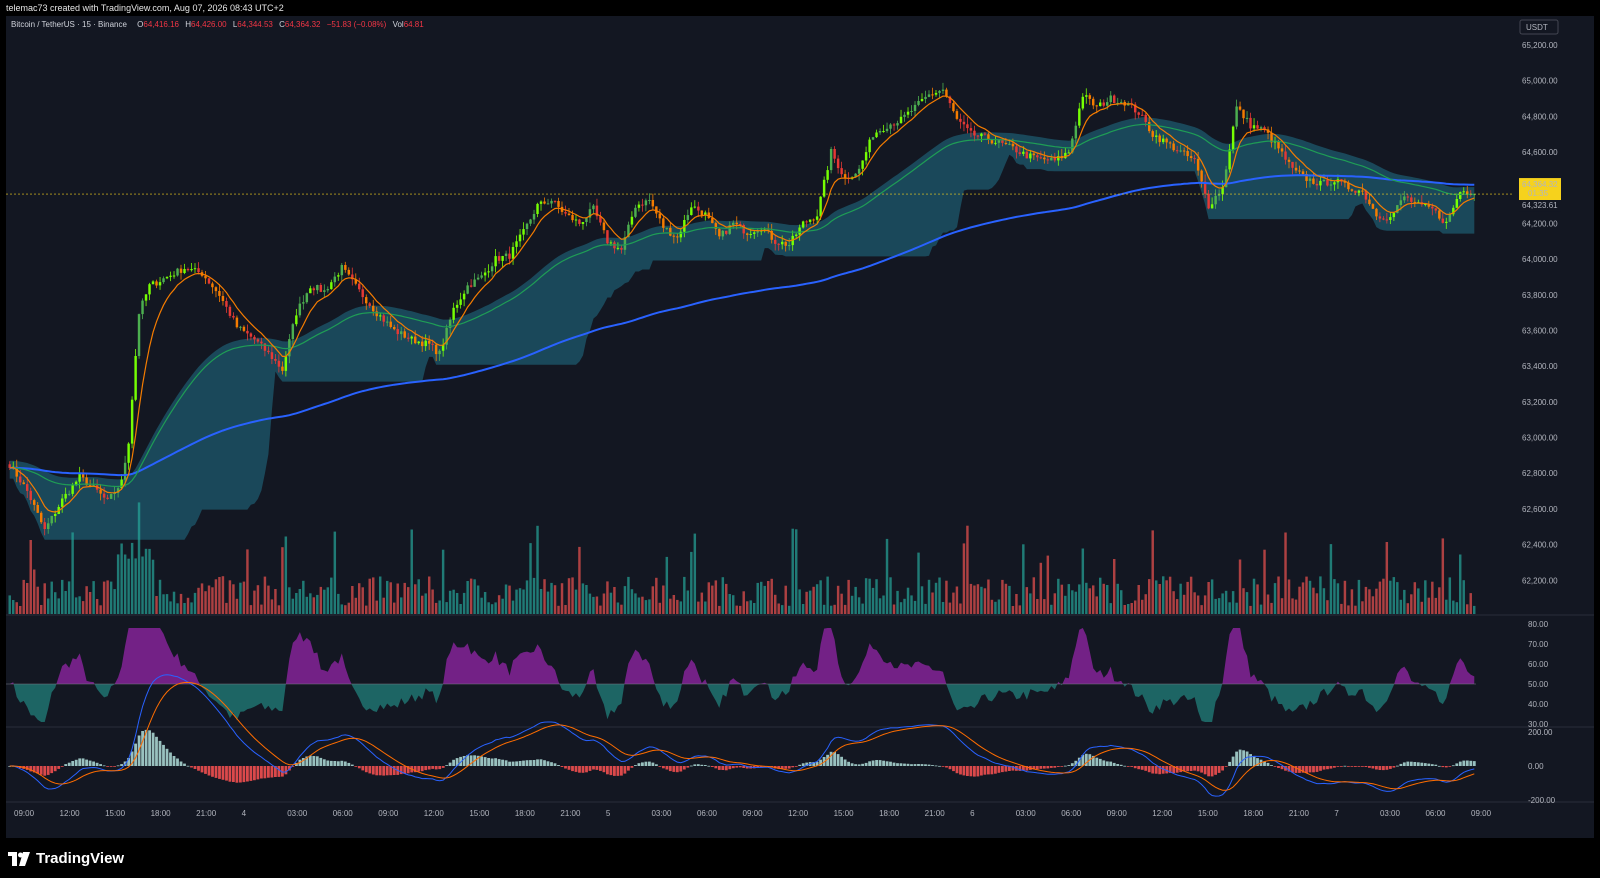 This screenshot has height=878, width=1600. What do you see at coordinates (161, 813) in the screenshot?
I see `time-tick-label: 18:00` at bounding box center [161, 813].